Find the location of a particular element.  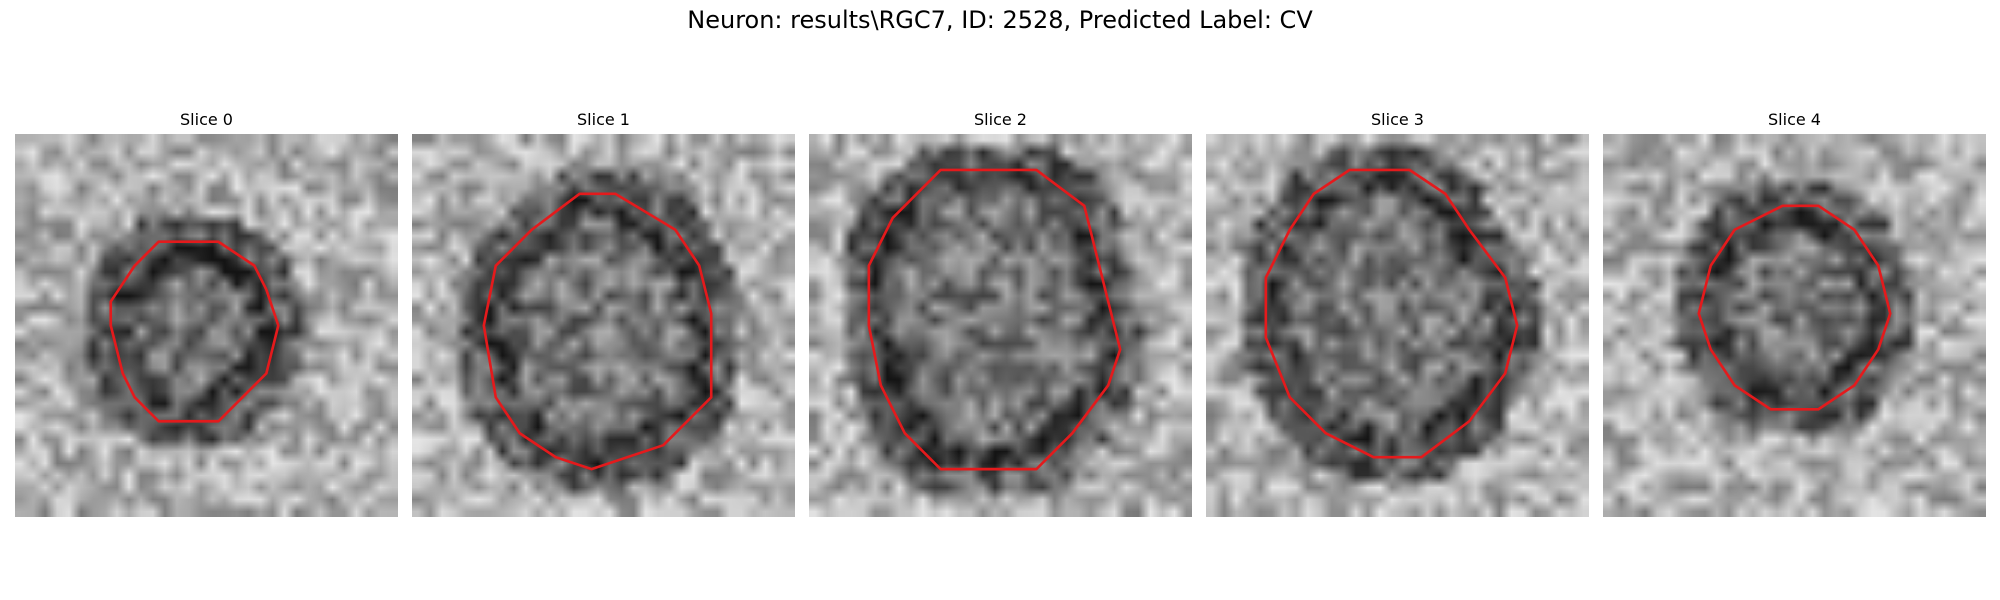

slice-title: Slice 1 is located at coordinates (603, 119).